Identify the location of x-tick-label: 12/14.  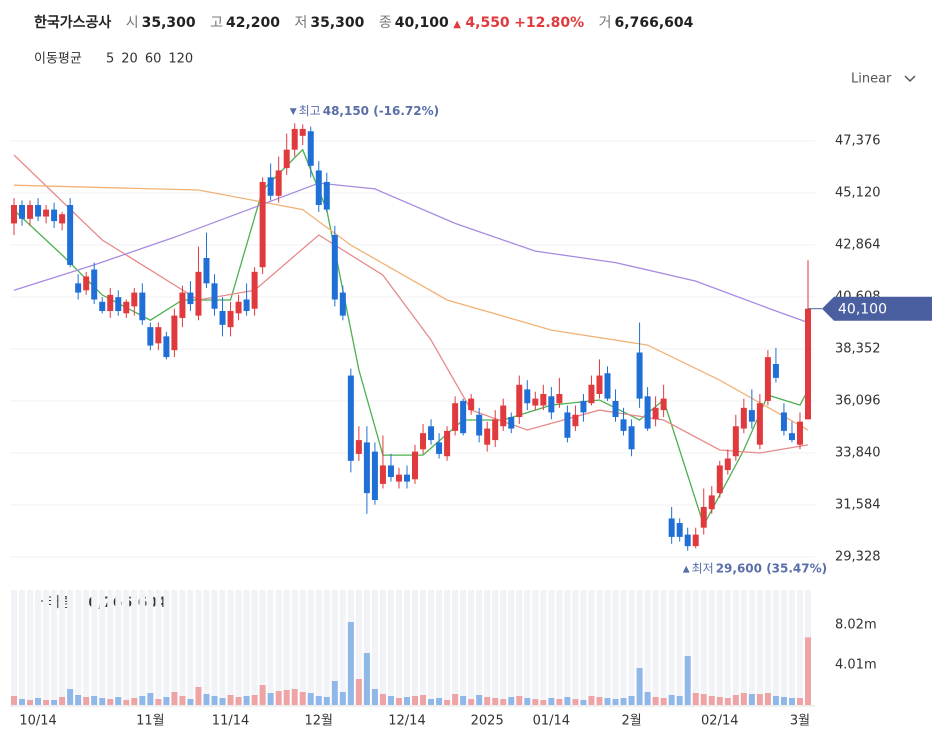
(406, 721).